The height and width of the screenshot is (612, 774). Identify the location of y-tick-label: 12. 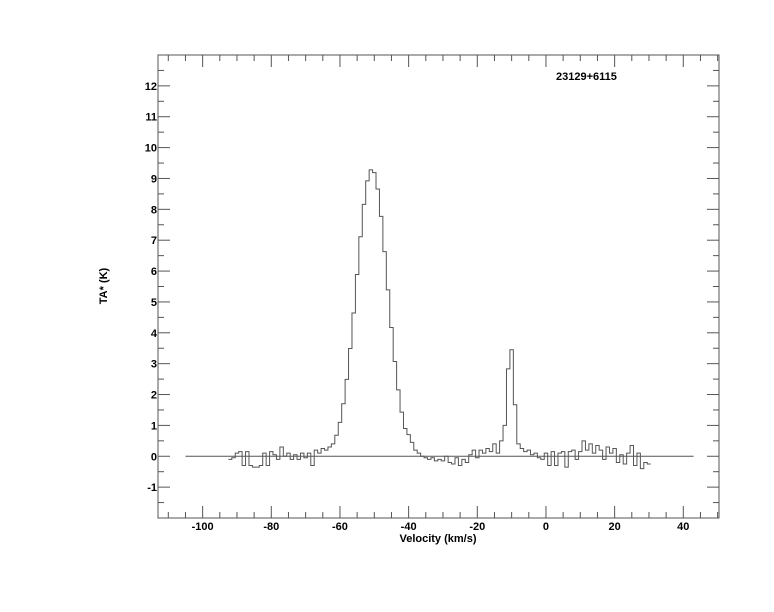
(151, 87).